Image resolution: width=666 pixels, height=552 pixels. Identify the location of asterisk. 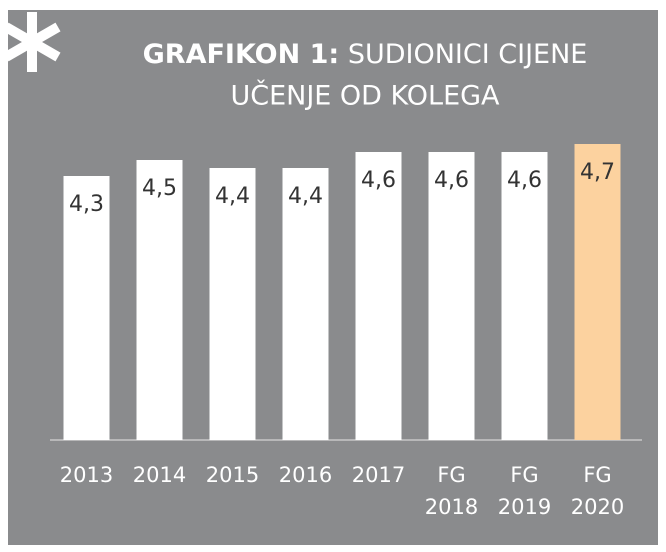
(32, 42).